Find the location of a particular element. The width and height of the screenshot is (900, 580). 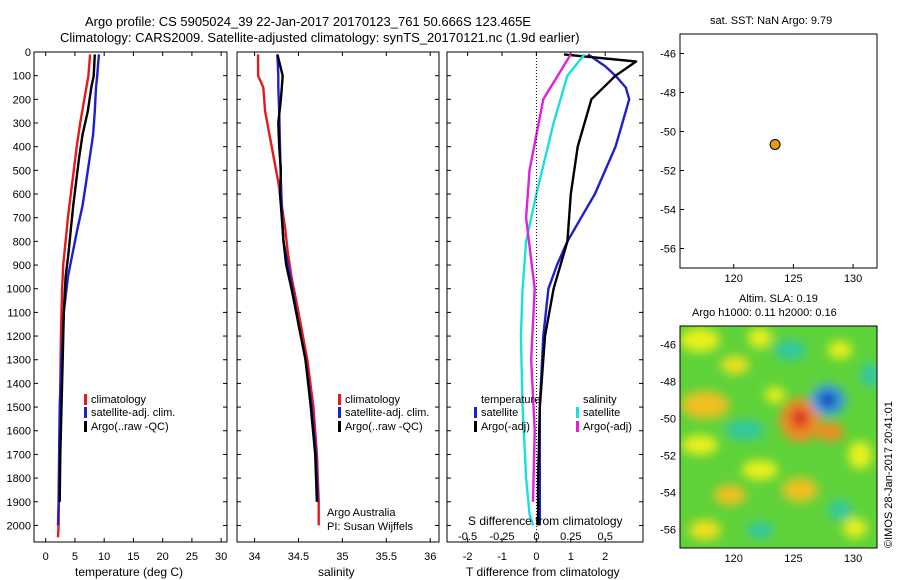

credit-line-1: Argo Australia is located at coordinates (361, 513).